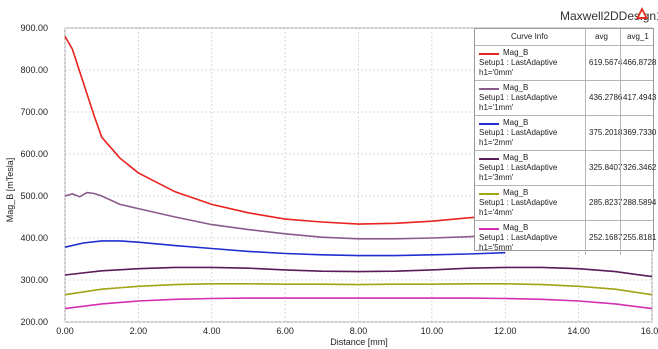  What do you see at coordinates (139, 331) in the screenshot?
I see `x-tick-label: 2.00` at bounding box center [139, 331].